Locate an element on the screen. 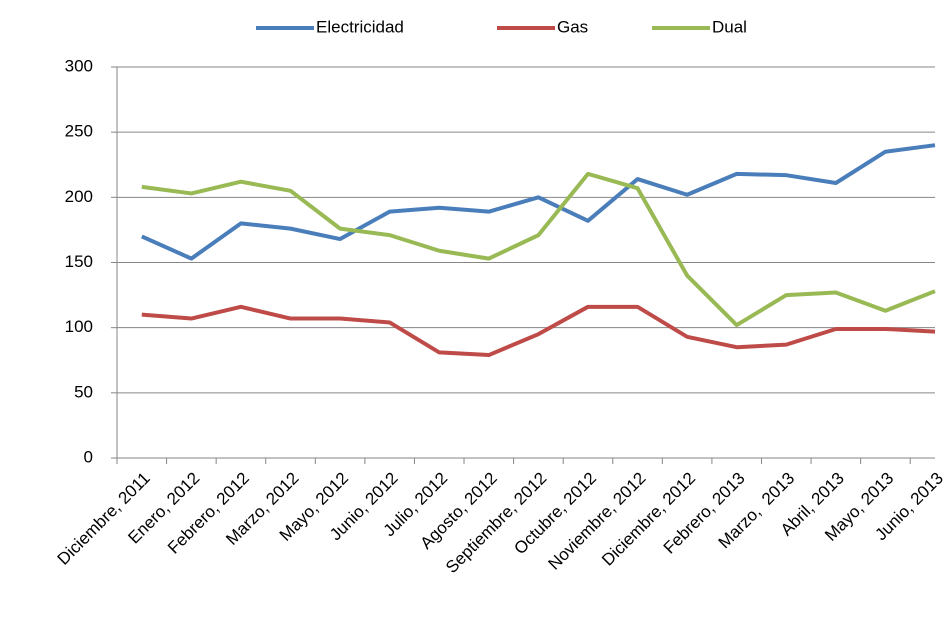  y-tick-label: 50 is located at coordinates (83, 391).